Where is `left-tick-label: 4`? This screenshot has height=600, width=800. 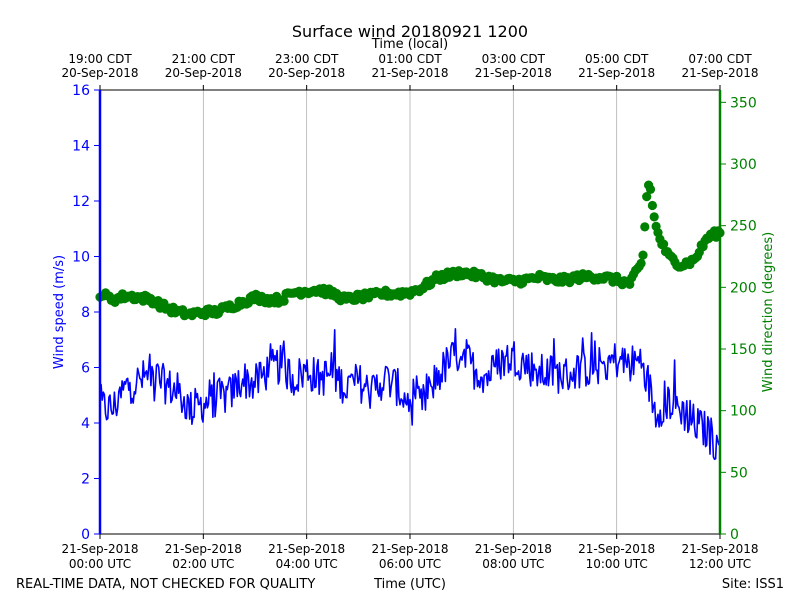
left-tick-label: 4 is located at coordinates (85, 424).